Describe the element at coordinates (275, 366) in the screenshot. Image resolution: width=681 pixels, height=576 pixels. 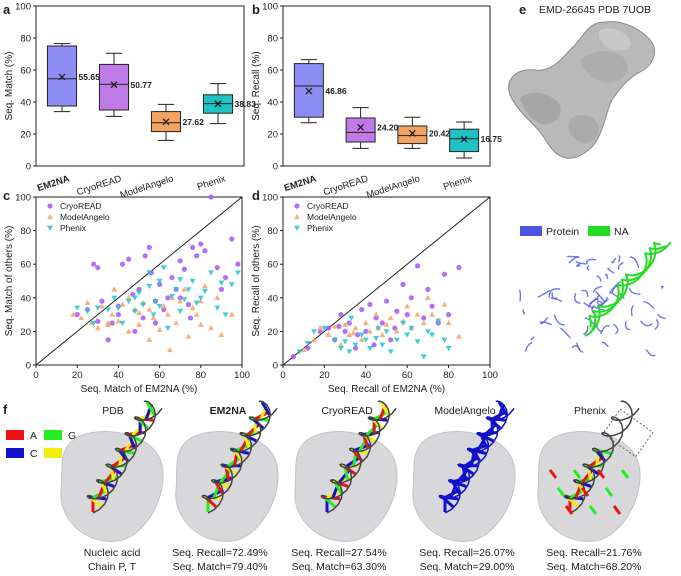
I see `scatter-d-ytick-label: 0` at that location.